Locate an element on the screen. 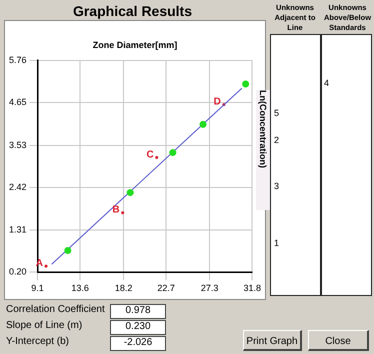 The height and width of the screenshot is (354, 374). y-tick-label: 1.31 is located at coordinates (17, 229).